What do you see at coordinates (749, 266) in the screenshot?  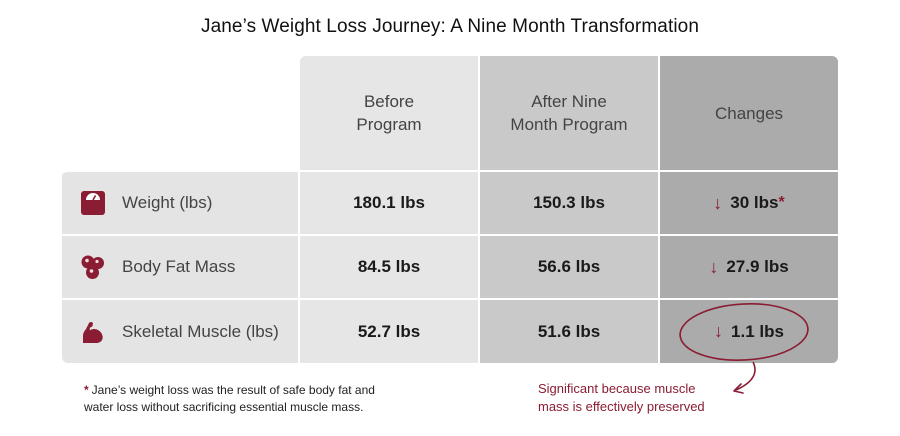 I see `body-fat-change-value: ↓ 27.9 lbs` at bounding box center [749, 266].